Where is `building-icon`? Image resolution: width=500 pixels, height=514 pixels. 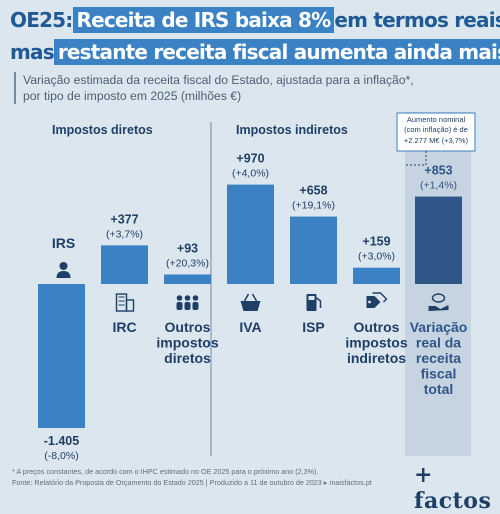 building-icon is located at coordinates (125, 302).